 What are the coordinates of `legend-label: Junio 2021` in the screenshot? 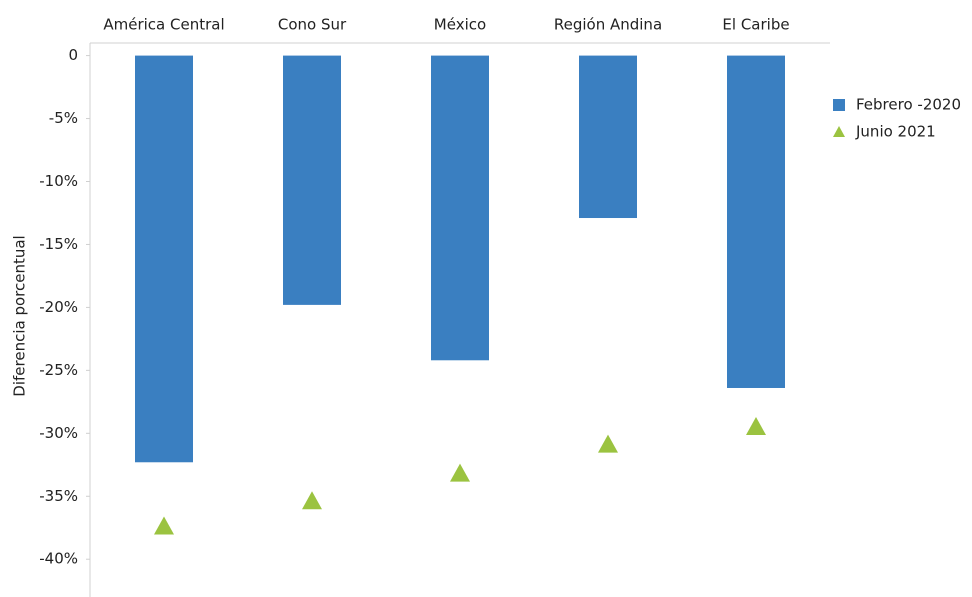 It's located at (895, 132).